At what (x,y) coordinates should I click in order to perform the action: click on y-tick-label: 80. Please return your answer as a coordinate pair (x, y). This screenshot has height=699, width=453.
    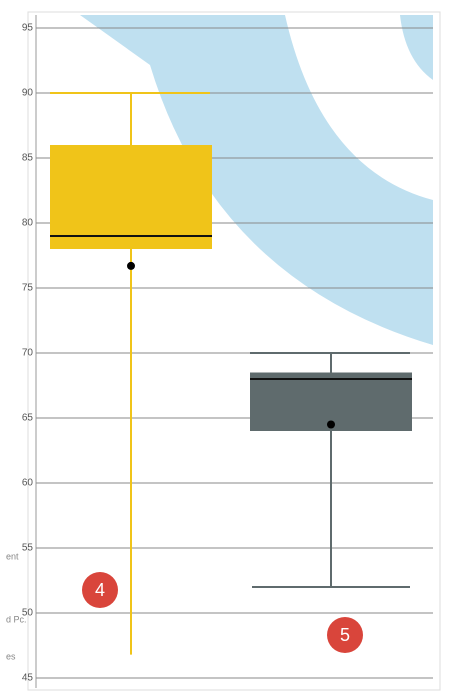
    Looking at the image, I should click on (28, 223).